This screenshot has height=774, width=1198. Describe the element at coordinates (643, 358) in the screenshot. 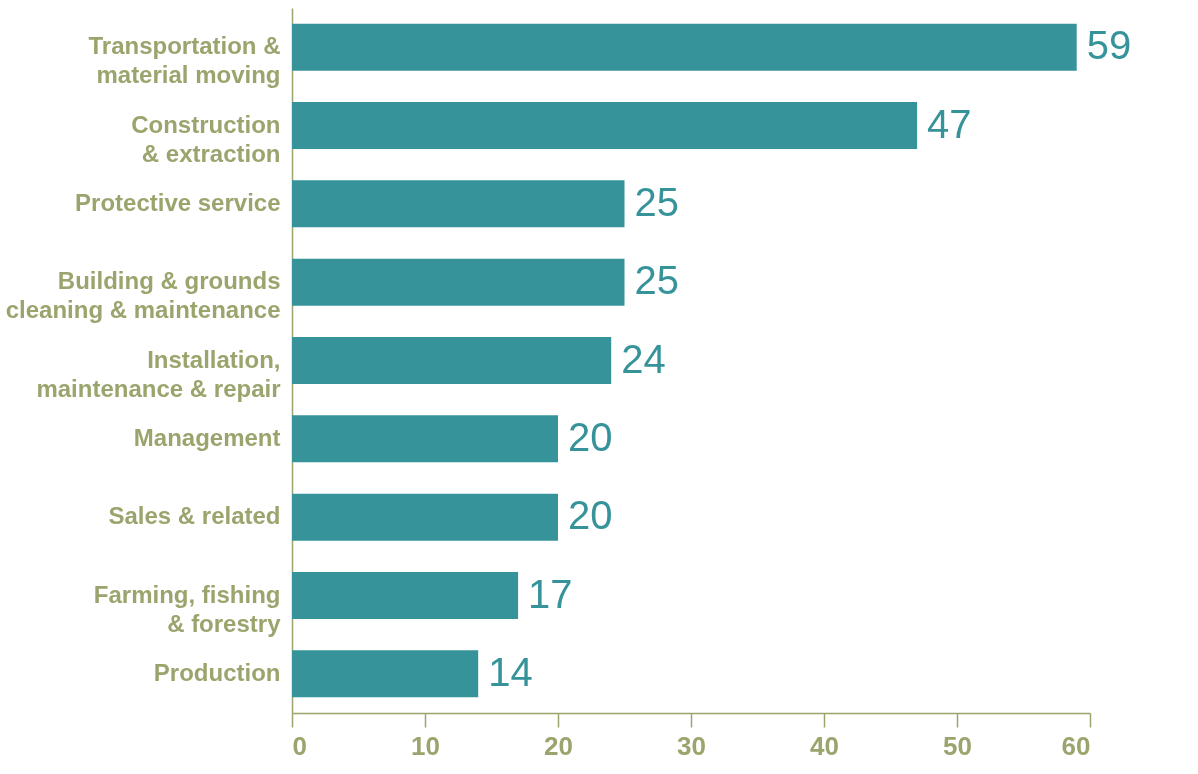

I see `data-label: 24` at that location.